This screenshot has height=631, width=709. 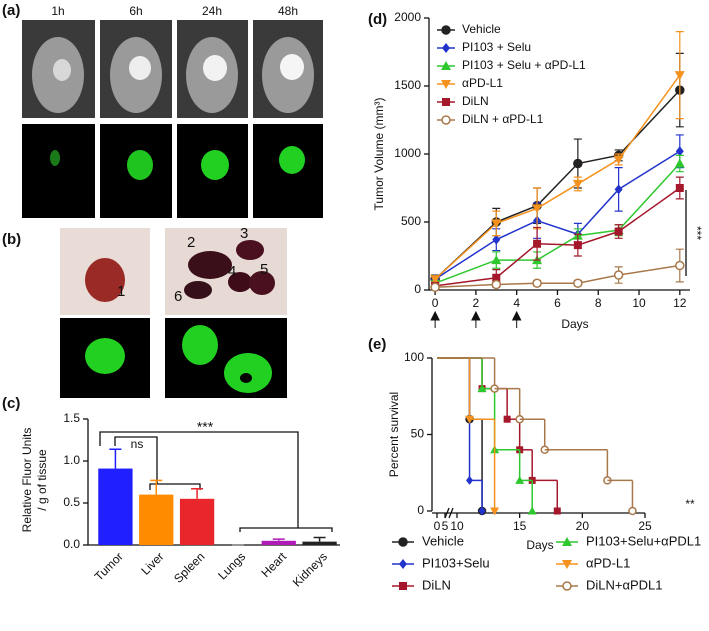 I want to click on annotation: **, so click(x=690, y=504).